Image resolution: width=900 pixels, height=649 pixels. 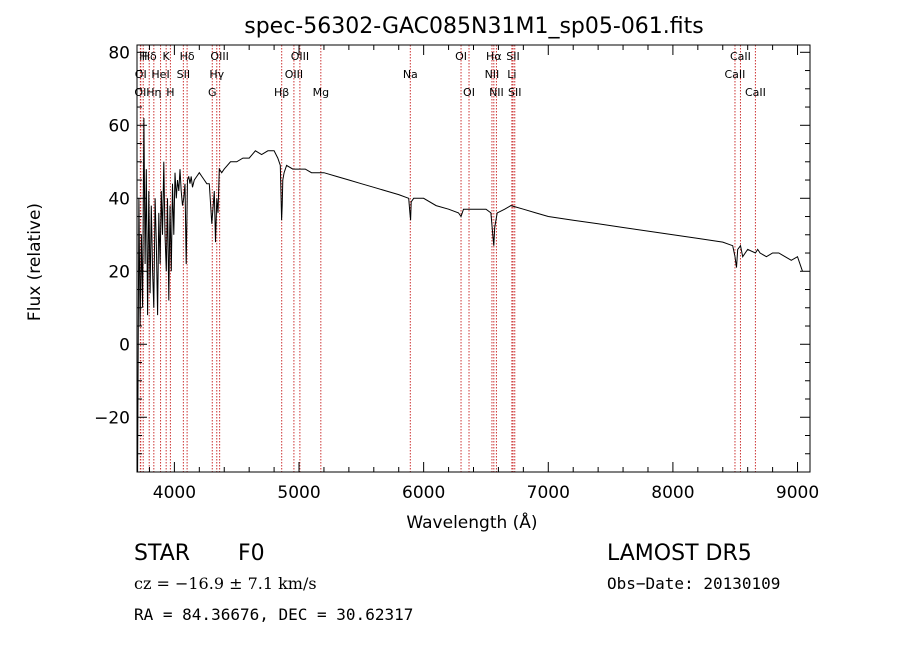 What do you see at coordinates (281, 92) in the screenshot?
I see `spectral-line-label: Hβ` at bounding box center [281, 92].